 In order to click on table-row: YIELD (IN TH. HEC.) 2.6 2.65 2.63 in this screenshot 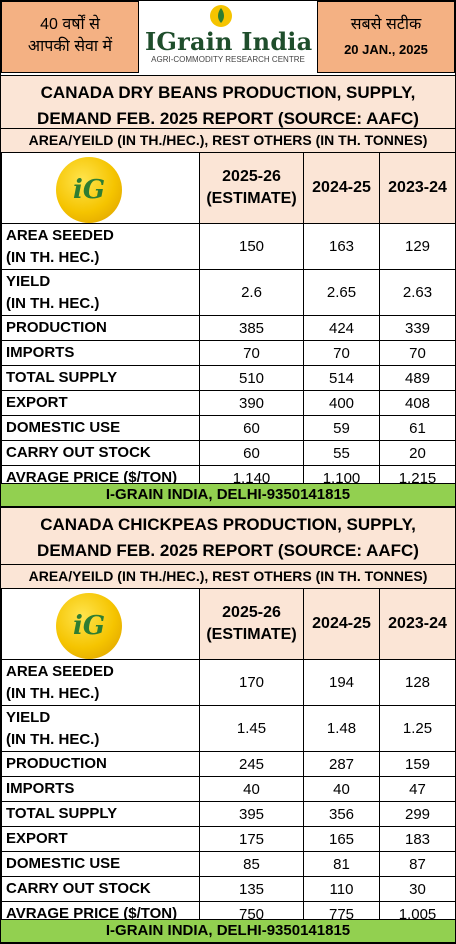, I will do `click(228, 292)`.